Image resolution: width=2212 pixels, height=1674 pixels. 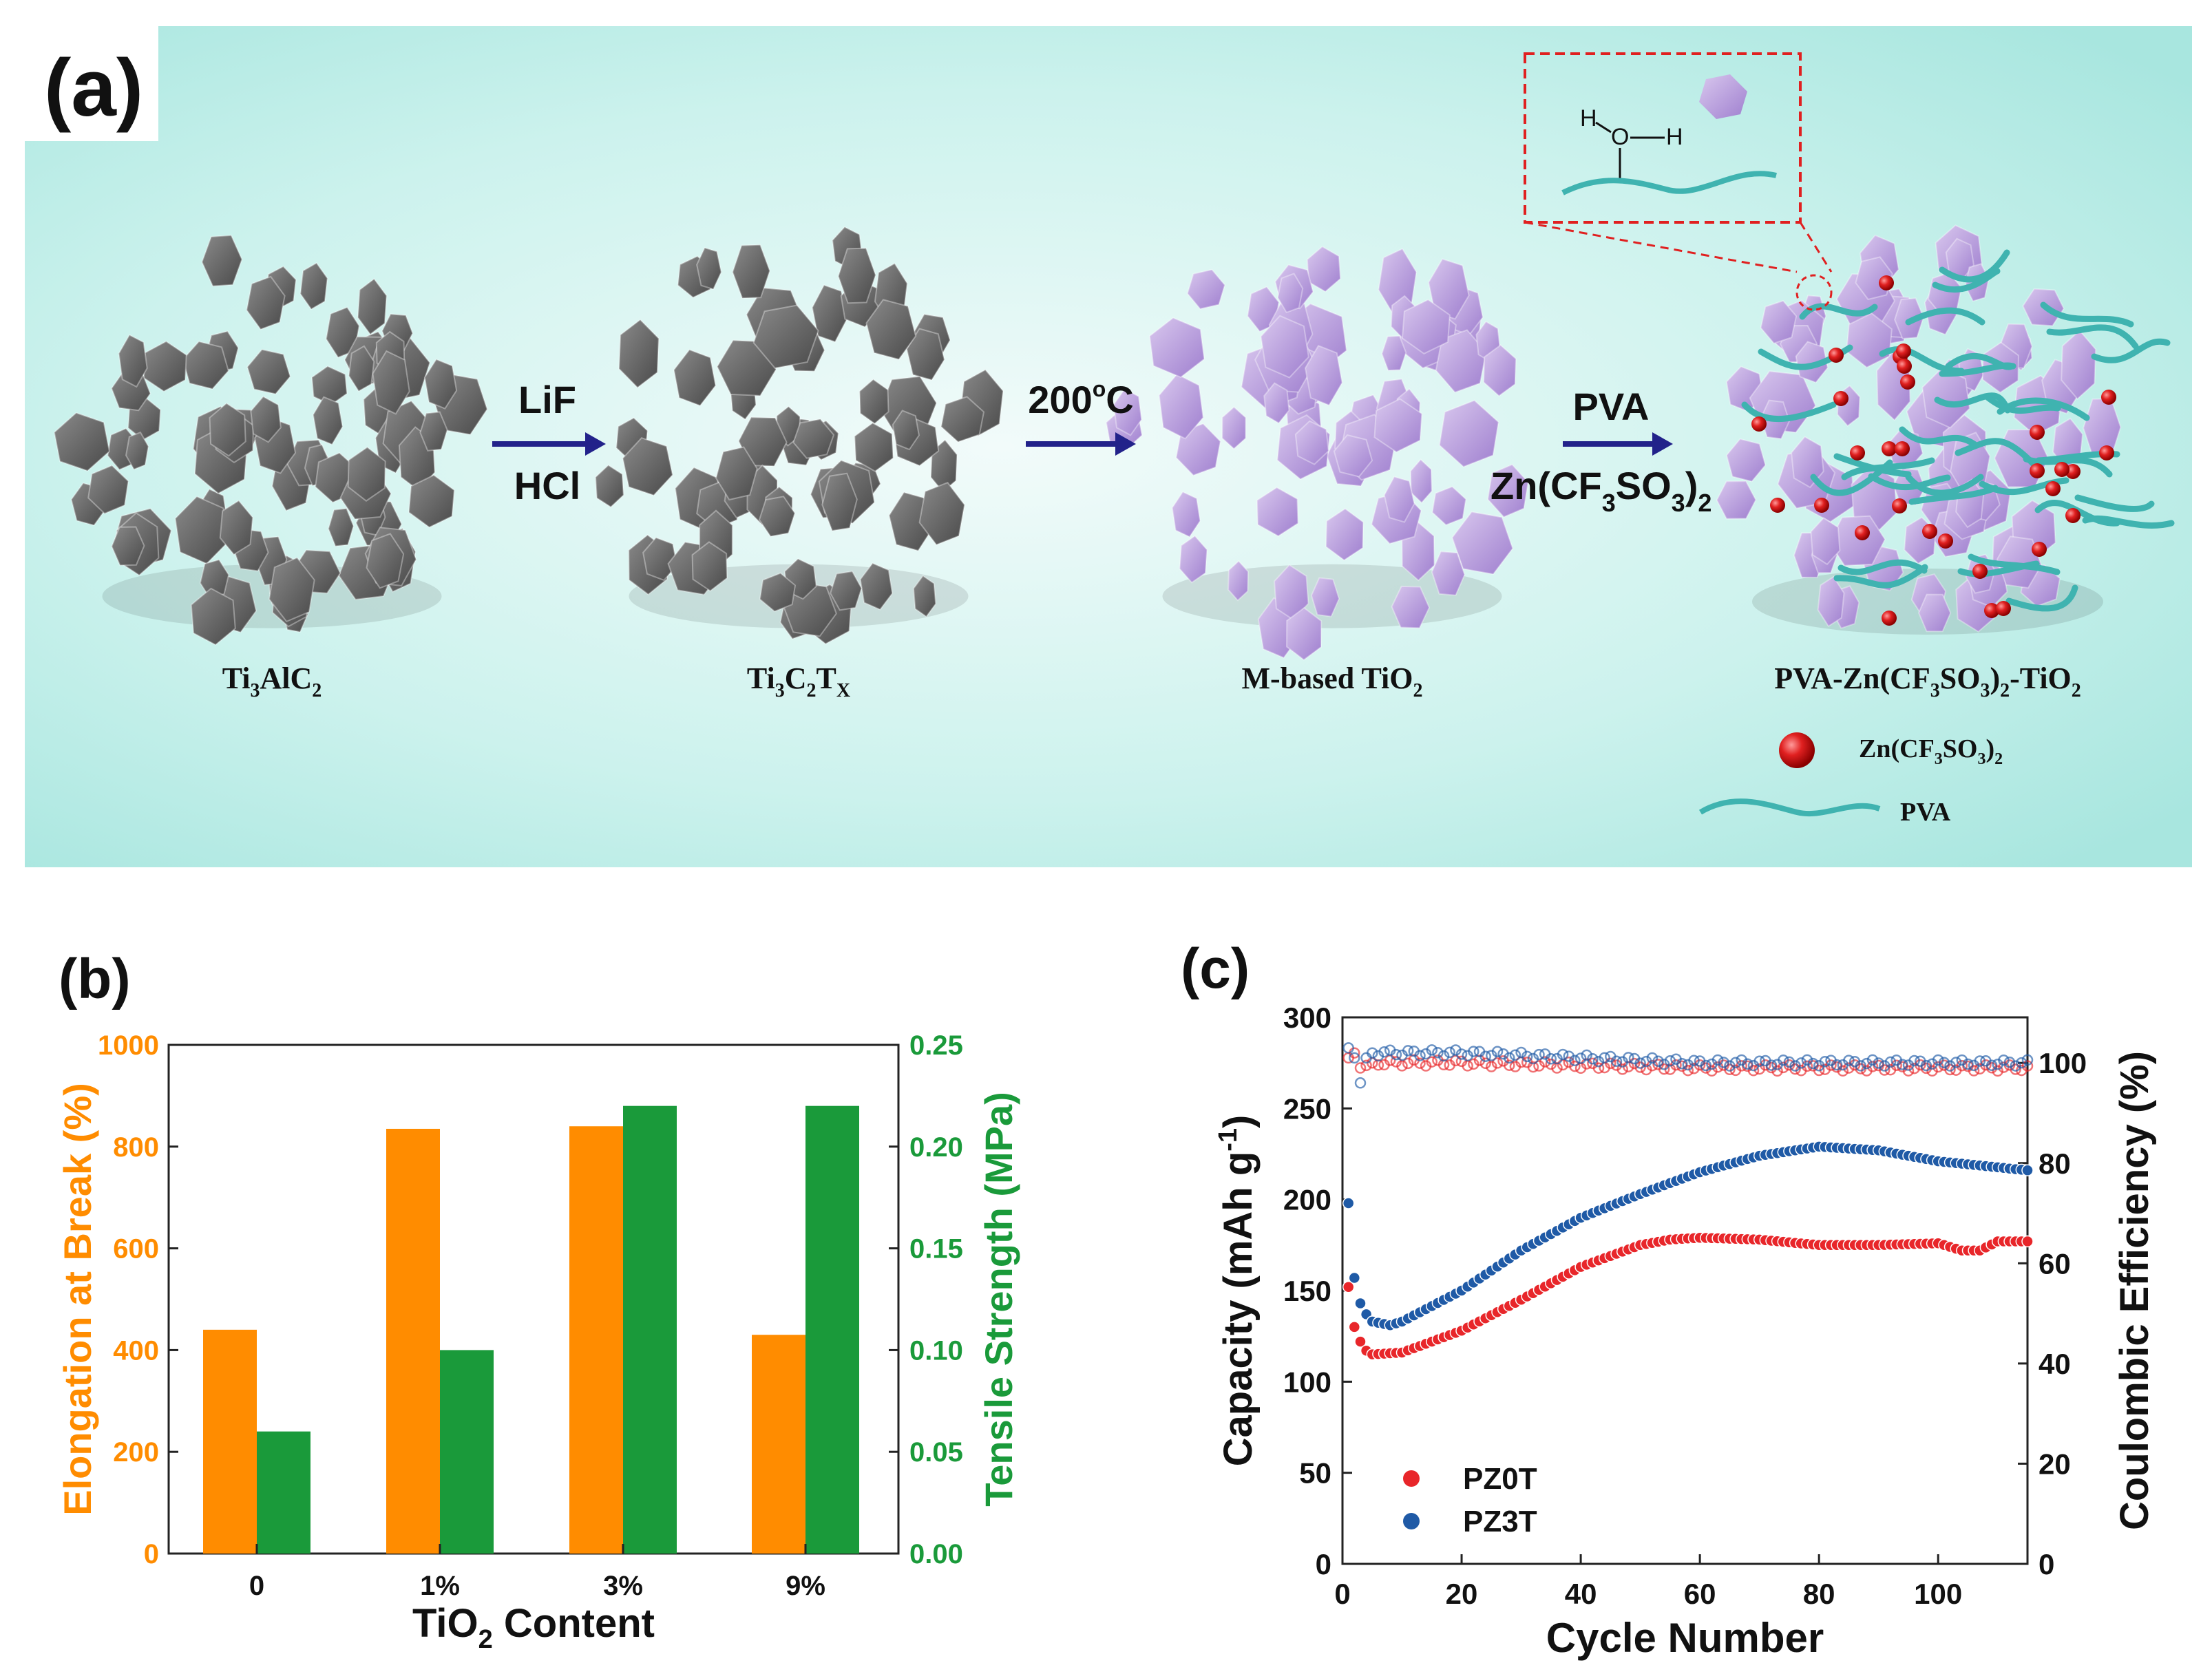 What do you see at coordinates (1307, 1109) in the screenshot?
I see `y-left-tick-label: 250` at bounding box center [1307, 1109].